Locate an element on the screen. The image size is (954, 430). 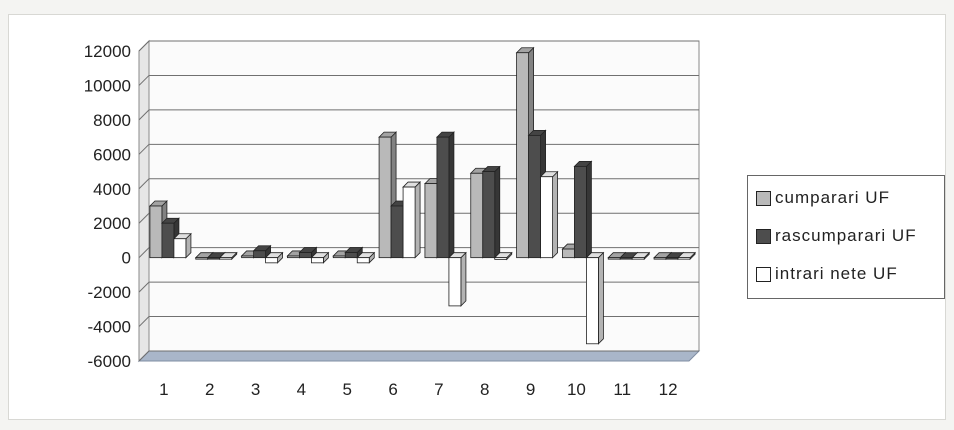
y-tick-label: 4000 is located at coordinates (112, 189).